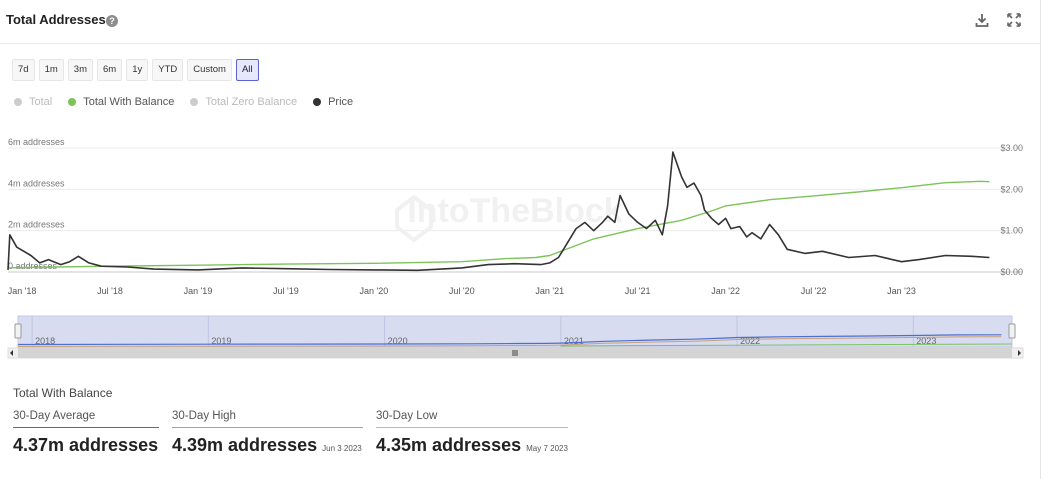 This screenshot has height=479, width=1044. What do you see at coordinates (901, 291) in the screenshot?
I see `x-tick-label: Jan '23` at bounding box center [901, 291].